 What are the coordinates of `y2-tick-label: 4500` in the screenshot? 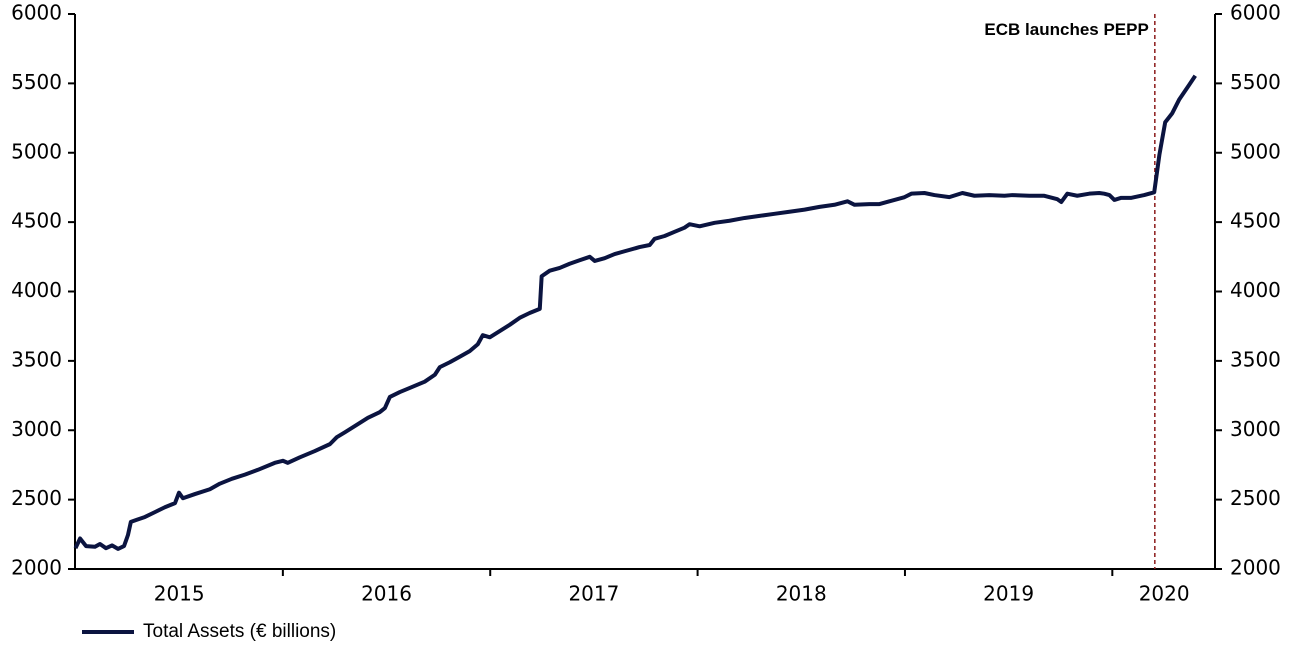 It's located at (1255, 221).